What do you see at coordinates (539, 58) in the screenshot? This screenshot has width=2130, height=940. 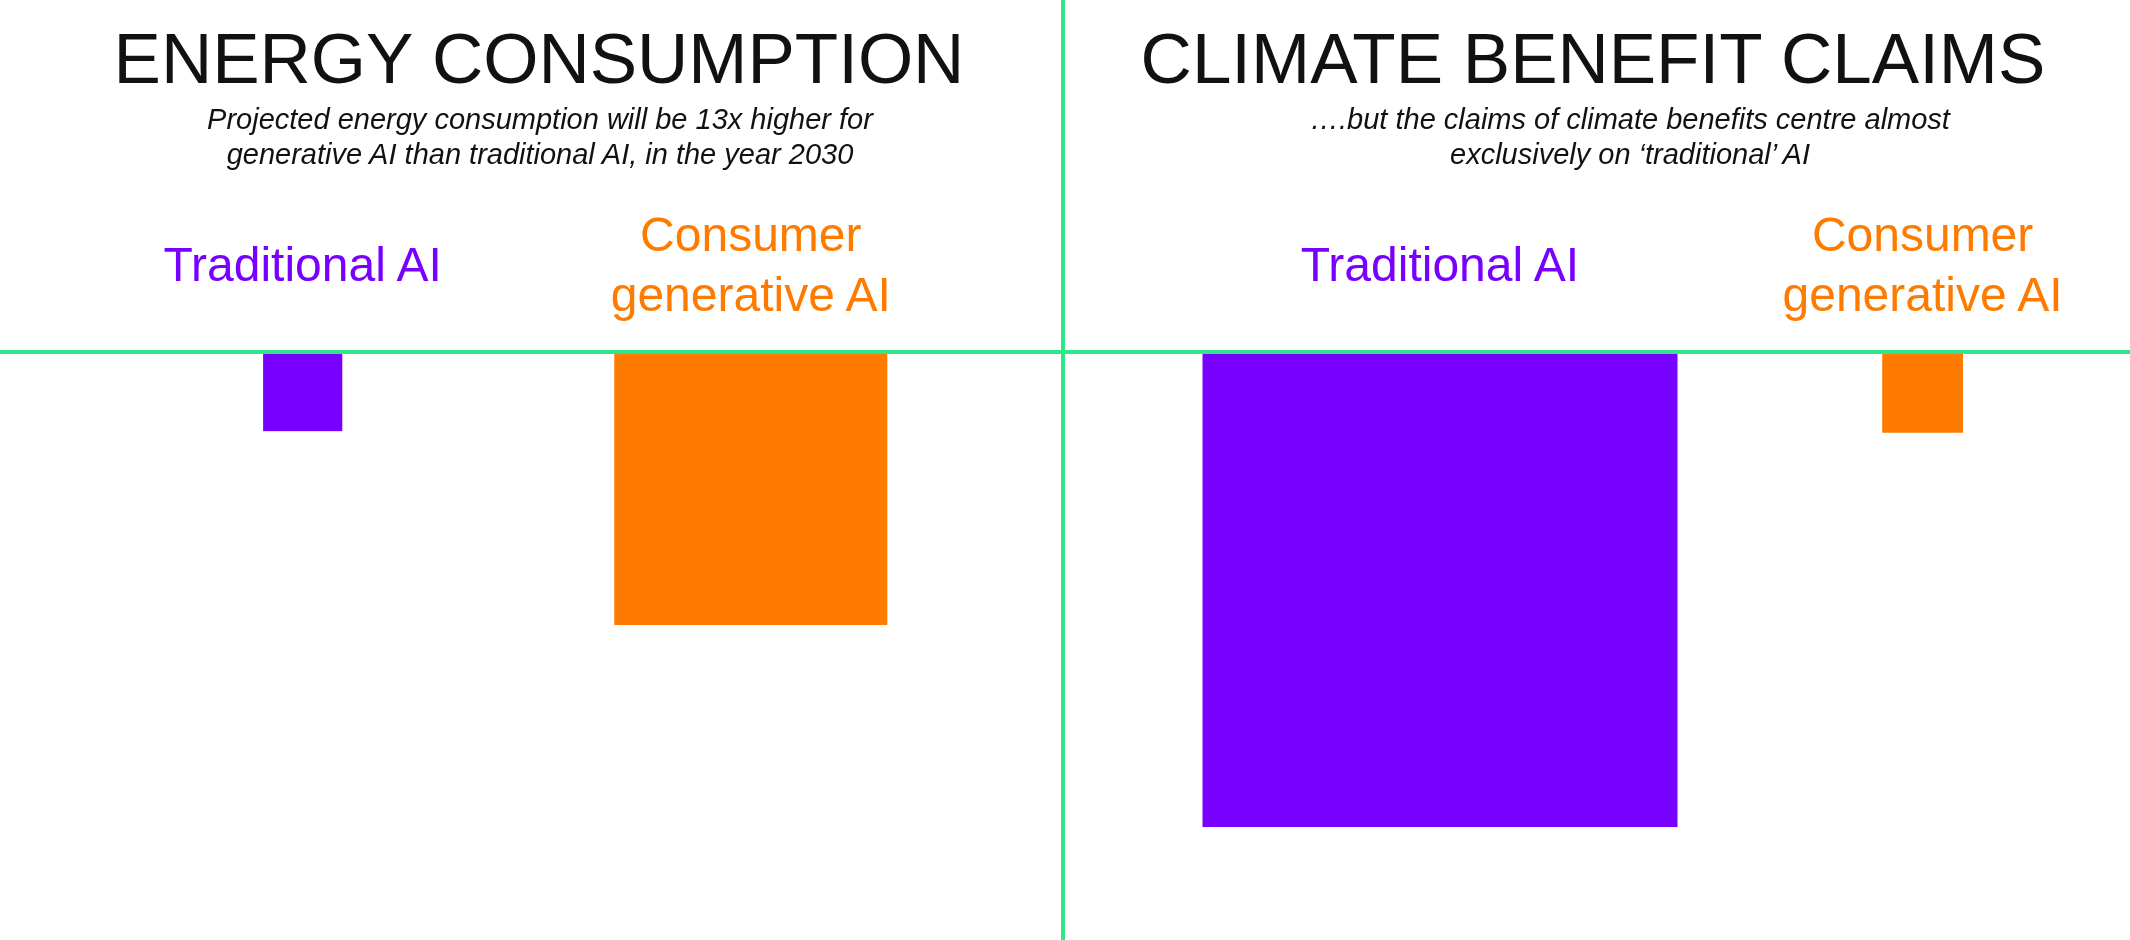 I see `chart-title: ENERGY CONSUMPTION` at bounding box center [539, 58].